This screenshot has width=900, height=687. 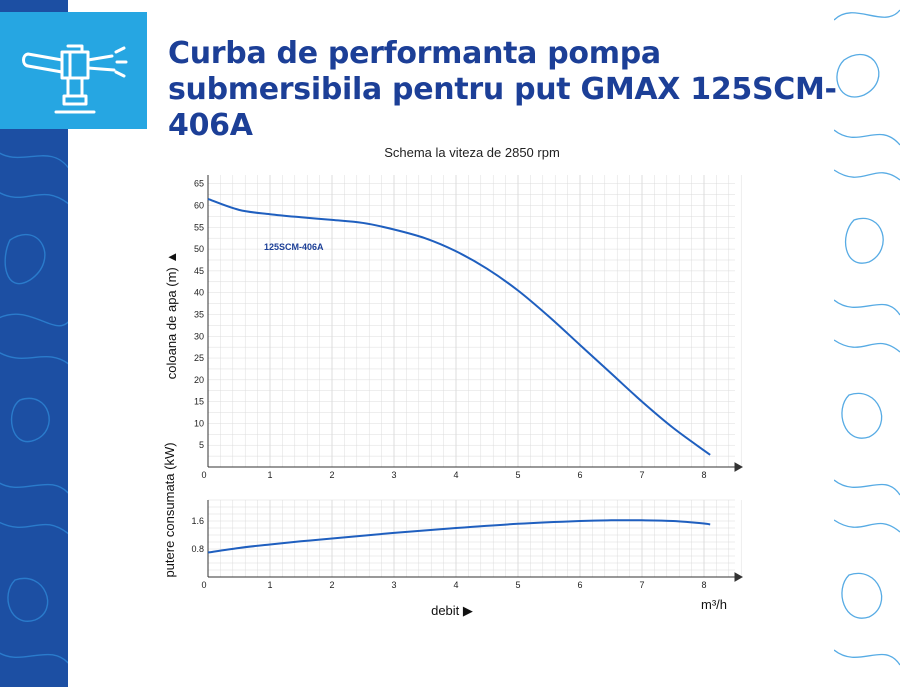 I want to click on right-decorative-band, so click(x=867, y=343).